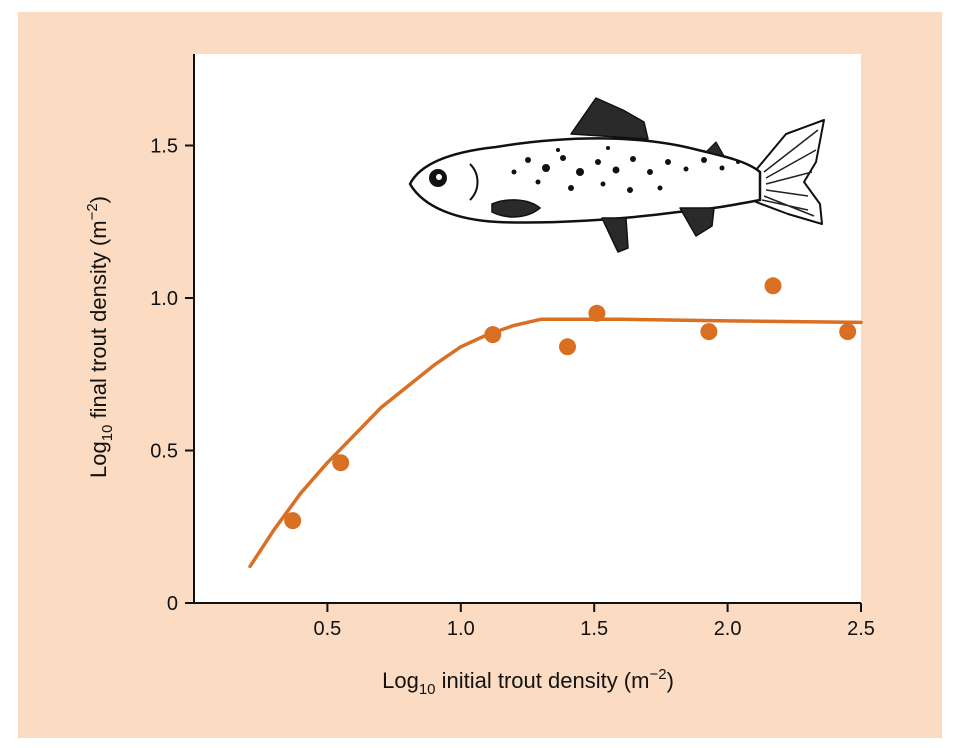 Image resolution: width=960 pixels, height=748 pixels. I want to click on y-tick-label: 0, so click(172, 604).